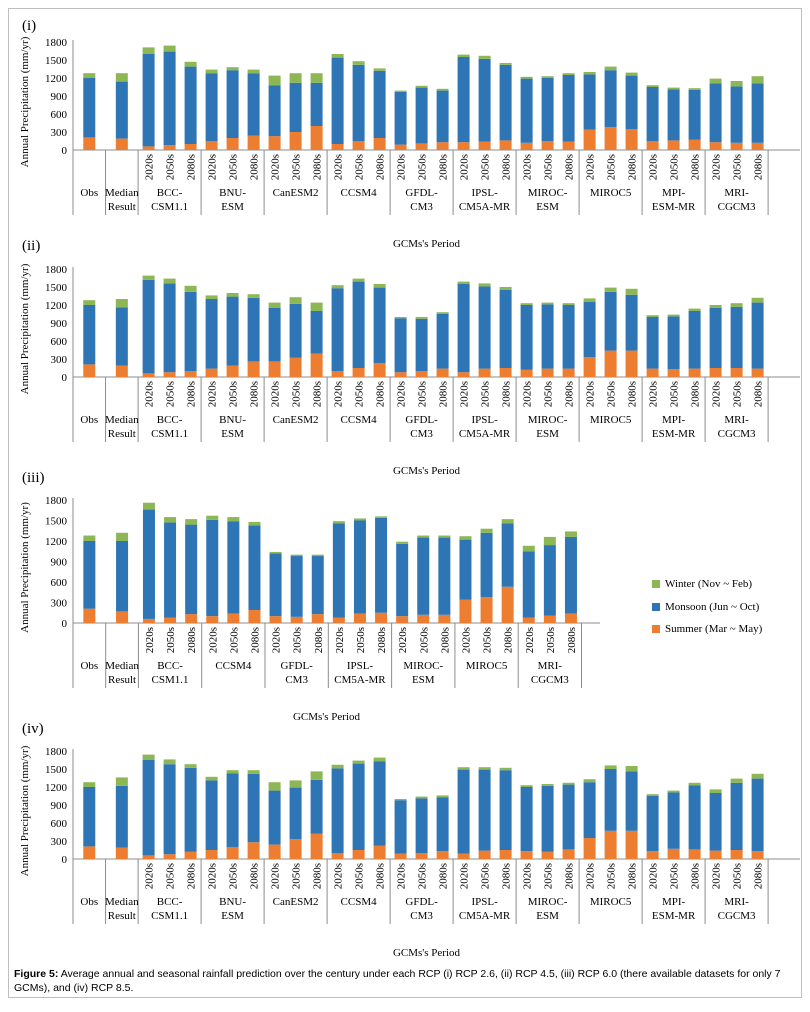  What do you see at coordinates (25, 567) in the screenshot?
I see `y-axis-label: Annual Precipitation (mm/yr)` at bounding box center [25, 567].